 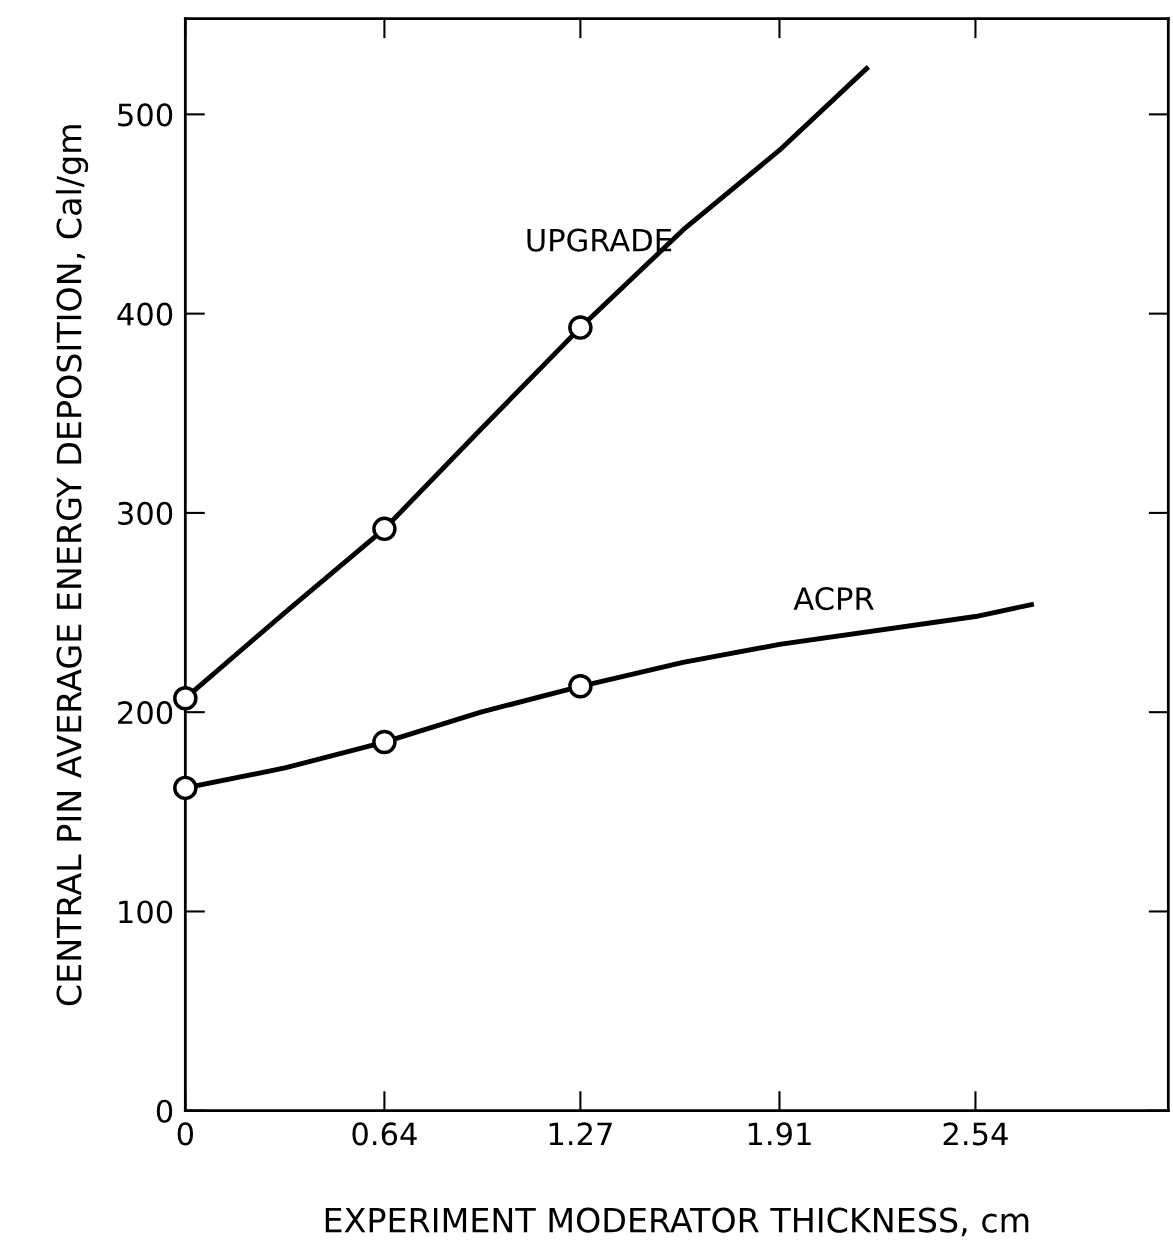 I want to click on x-tick-label: 2.54, so click(x=975, y=1134).